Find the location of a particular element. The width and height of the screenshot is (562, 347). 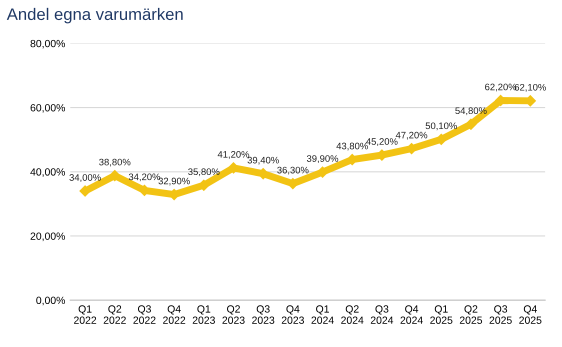

data-label: 36,30% is located at coordinates (293, 170).